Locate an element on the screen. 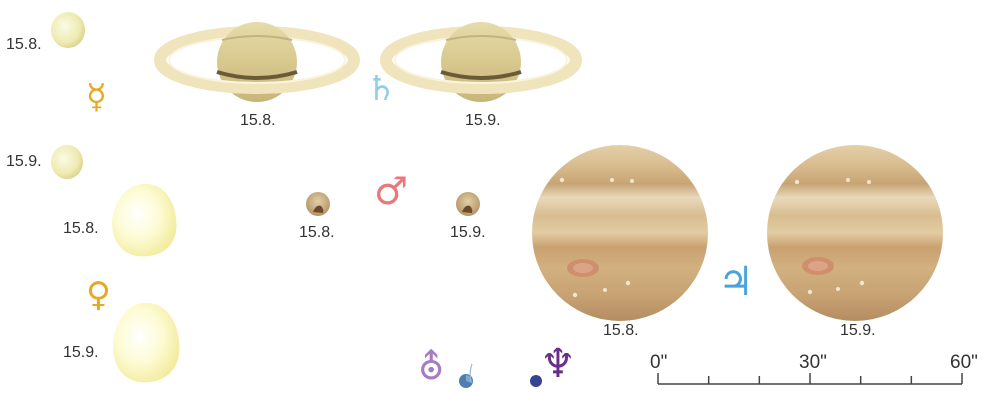 The height and width of the screenshot is (394, 994). saturn-symbol-icon: ♄ is located at coordinates (381, 89).